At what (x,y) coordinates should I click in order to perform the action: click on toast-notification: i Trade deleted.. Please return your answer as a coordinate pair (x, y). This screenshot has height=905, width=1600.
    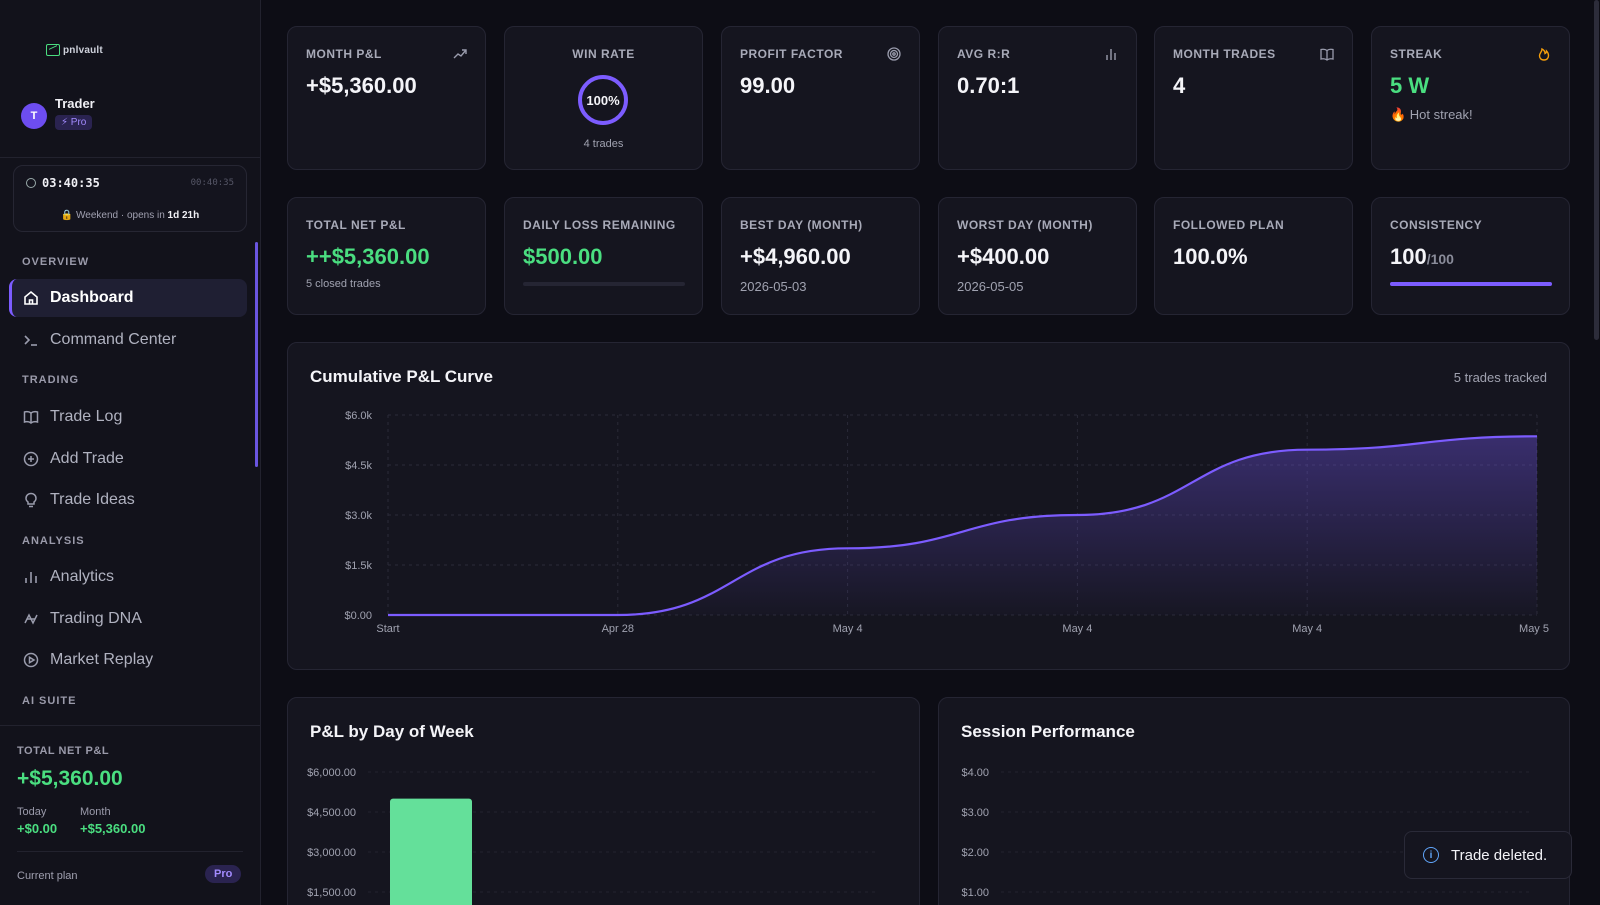
    Looking at the image, I should click on (1488, 855).